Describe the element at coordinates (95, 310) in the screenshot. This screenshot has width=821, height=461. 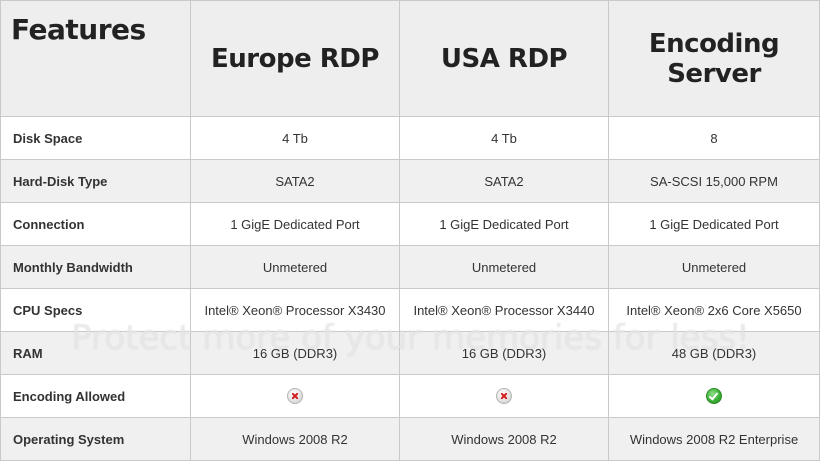
I see `row-label: CPU Specs` at that location.